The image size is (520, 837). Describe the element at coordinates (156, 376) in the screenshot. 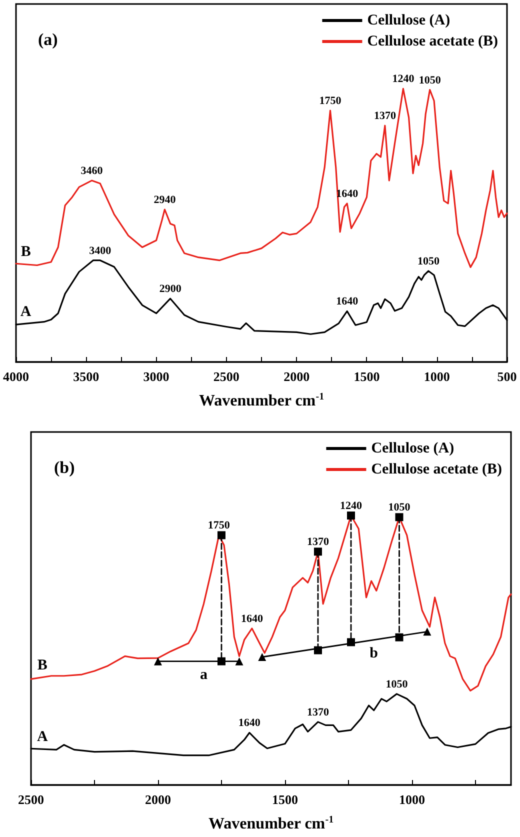

I see `x-tick-label: 3000` at that location.